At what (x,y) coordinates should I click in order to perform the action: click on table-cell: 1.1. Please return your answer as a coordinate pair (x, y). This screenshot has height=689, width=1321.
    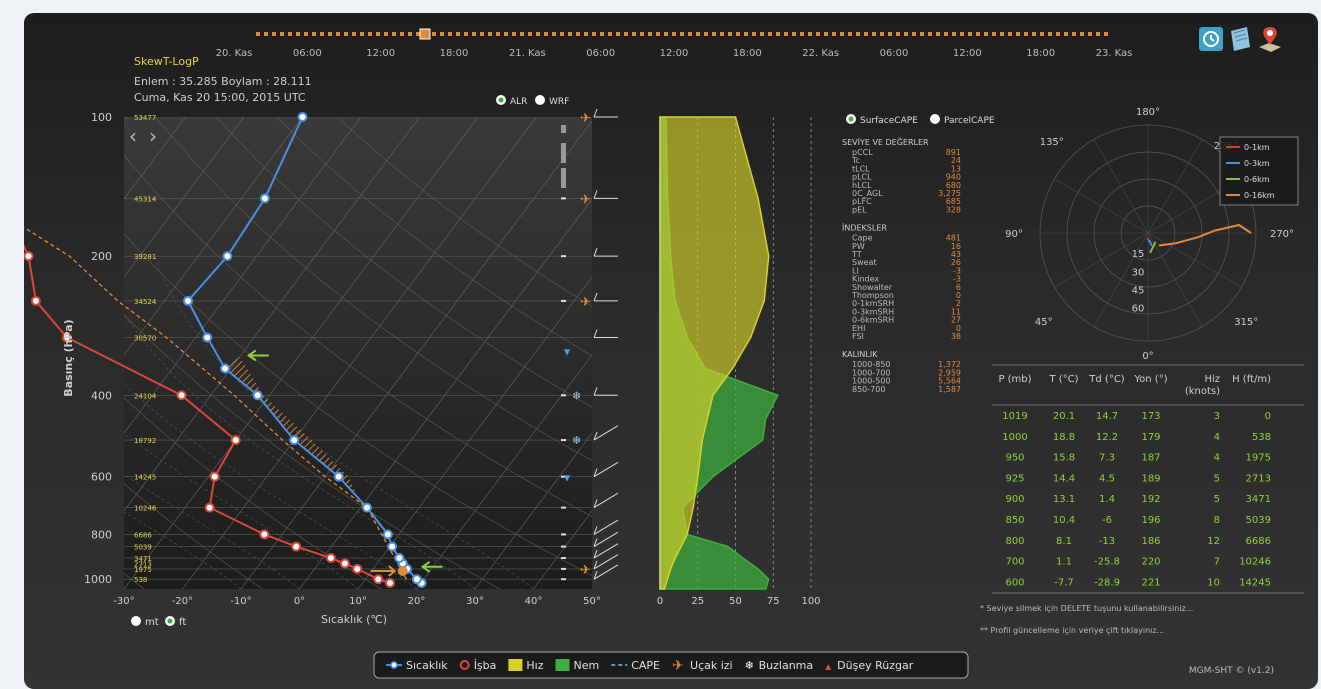
    Looking at the image, I should click on (1064, 562).